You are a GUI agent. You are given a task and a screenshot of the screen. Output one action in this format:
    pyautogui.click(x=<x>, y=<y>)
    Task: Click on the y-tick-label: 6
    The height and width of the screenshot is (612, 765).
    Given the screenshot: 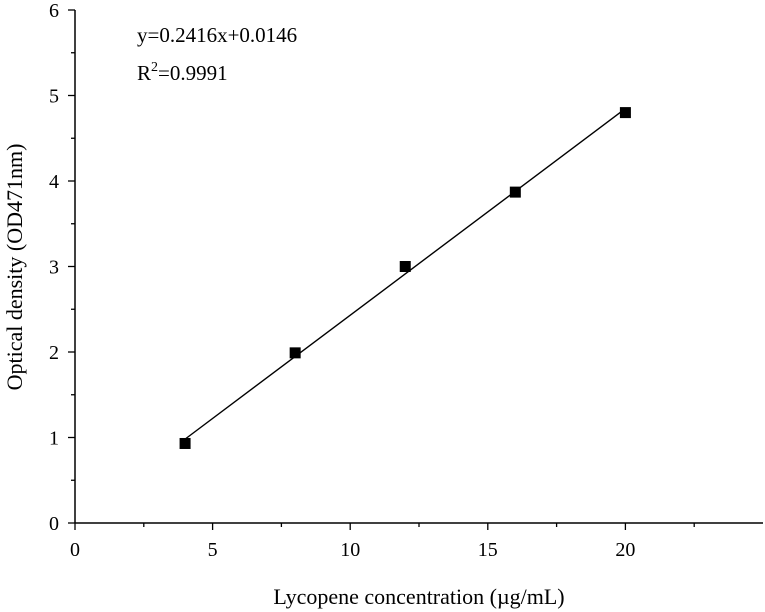 What is the action you would take?
    pyautogui.click(x=54, y=11)
    